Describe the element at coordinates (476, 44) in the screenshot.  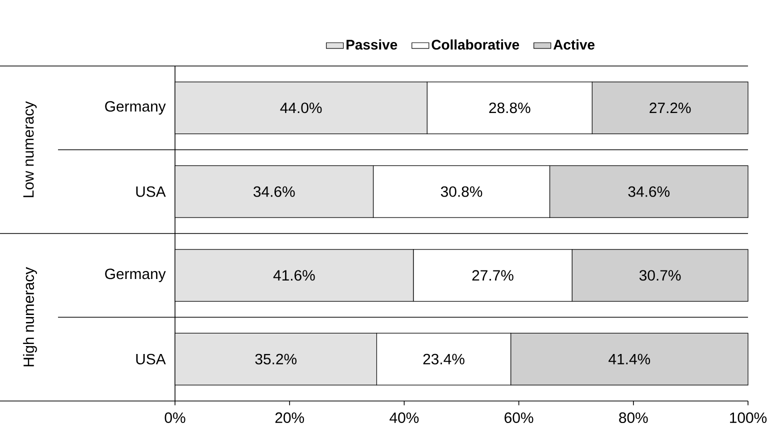
I see `legend-label: Collaborative` at that location.